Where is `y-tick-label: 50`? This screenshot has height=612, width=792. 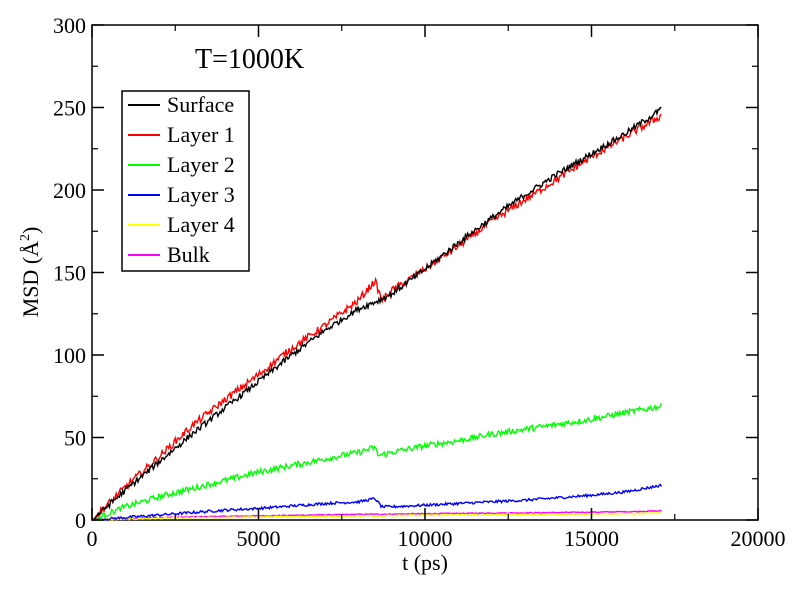 y-tick-label: 50 is located at coordinates (75, 438).